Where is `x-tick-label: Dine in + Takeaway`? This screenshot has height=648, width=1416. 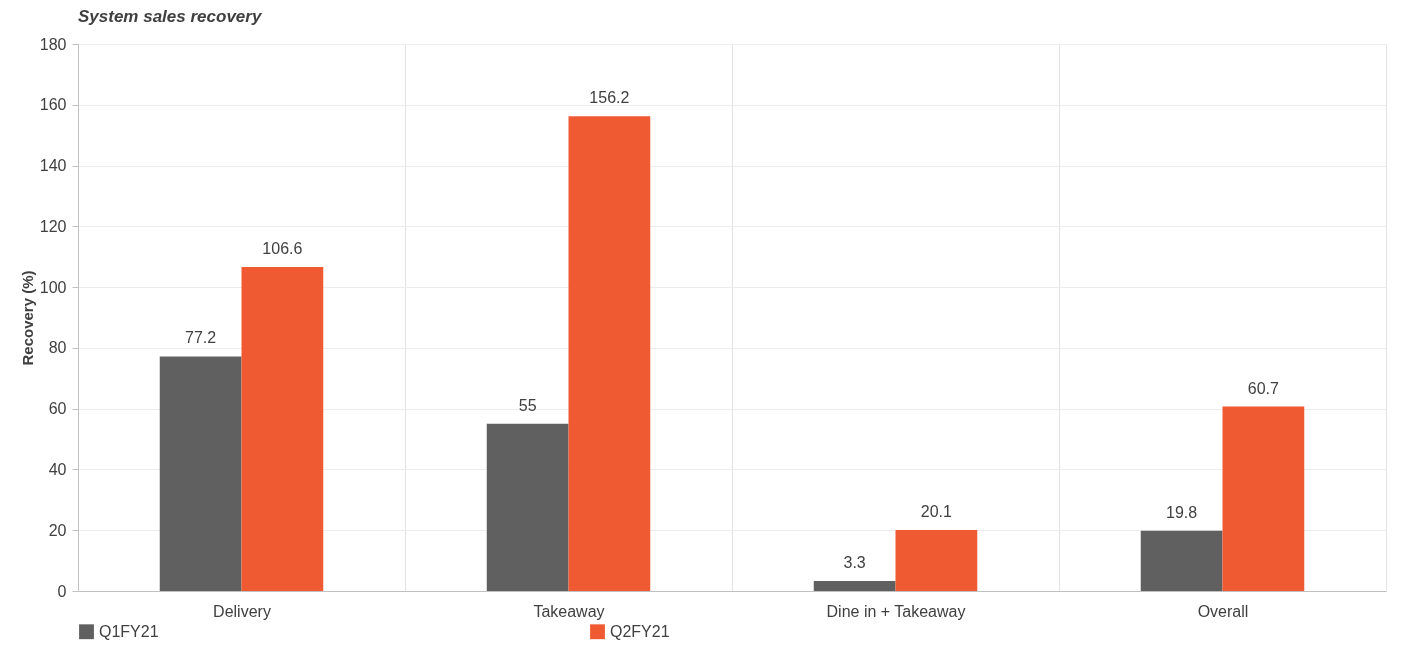
x-tick-label: Dine in + Takeaway is located at coordinates (896, 611).